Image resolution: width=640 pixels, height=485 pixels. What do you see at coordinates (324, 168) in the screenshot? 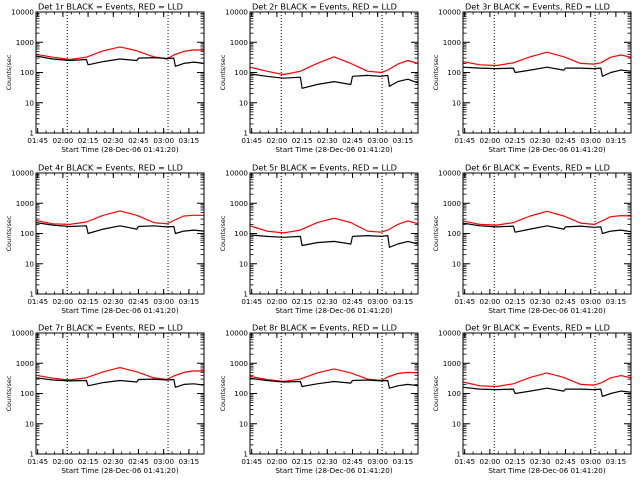
I see `plot-title: Det 5r BLACK = Events, RED = LLD` at bounding box center [324, 168].